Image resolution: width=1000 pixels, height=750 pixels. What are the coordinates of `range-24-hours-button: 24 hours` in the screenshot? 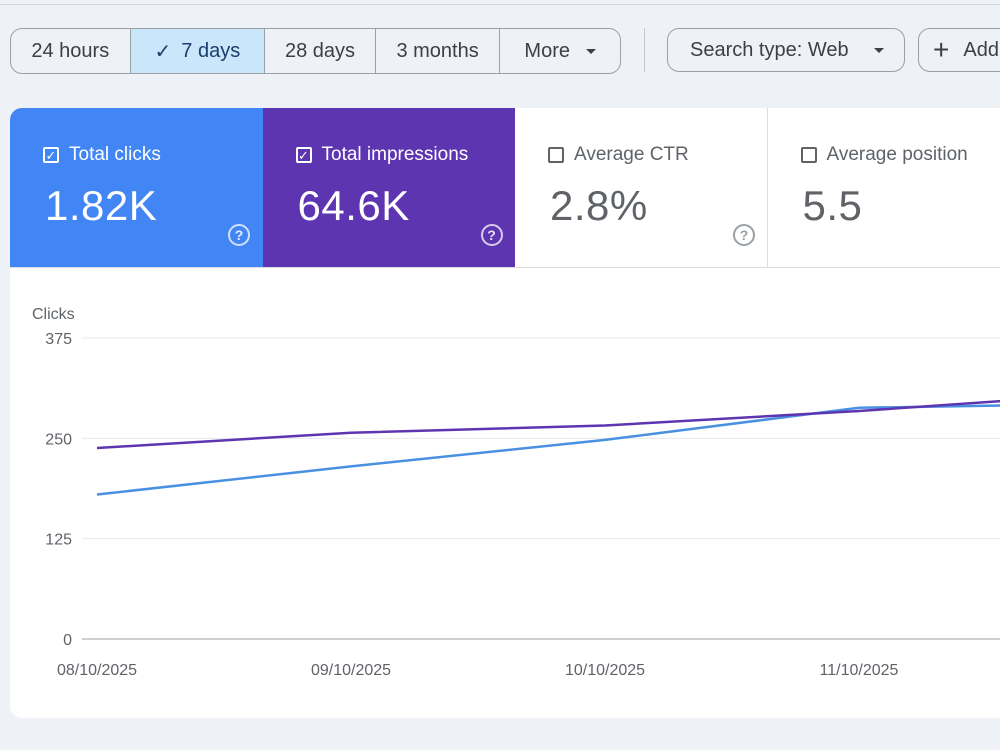 It's located at (71, 51).